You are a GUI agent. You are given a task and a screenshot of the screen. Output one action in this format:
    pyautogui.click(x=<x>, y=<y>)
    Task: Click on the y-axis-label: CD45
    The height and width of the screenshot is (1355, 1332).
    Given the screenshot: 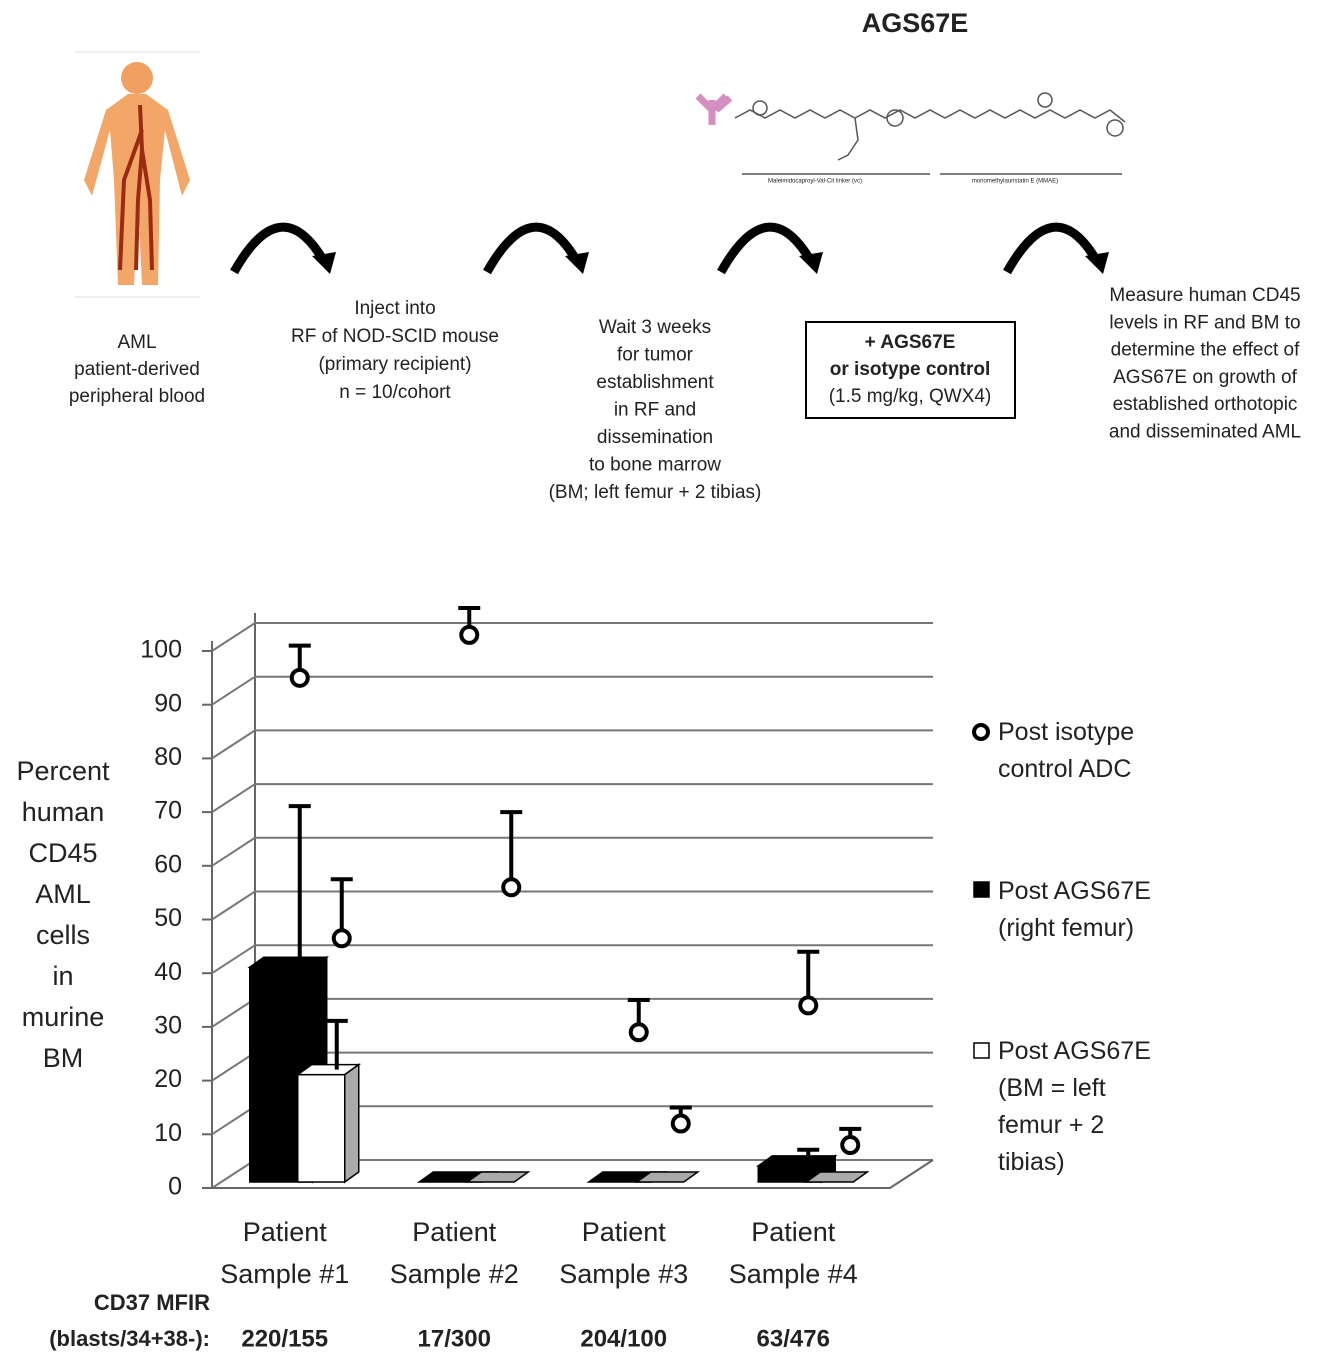 What is the action you would take?
    pyautogui.click(x=62, y=853)
    